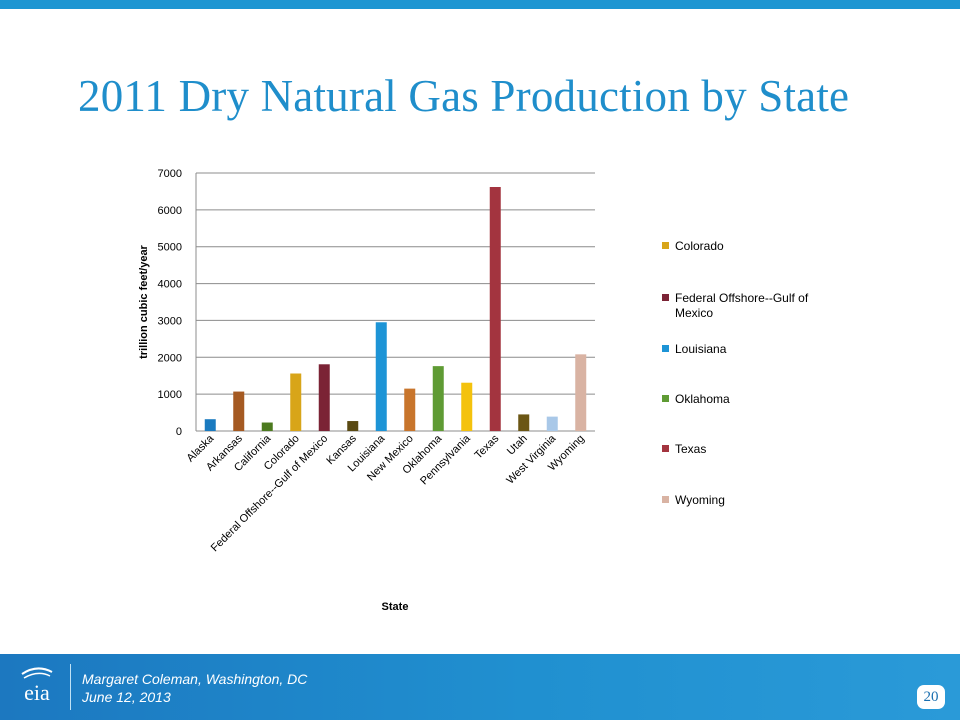  Describe the element at coordinates (296, 402) in the screenshot. I see `bar-colorado` at that location.